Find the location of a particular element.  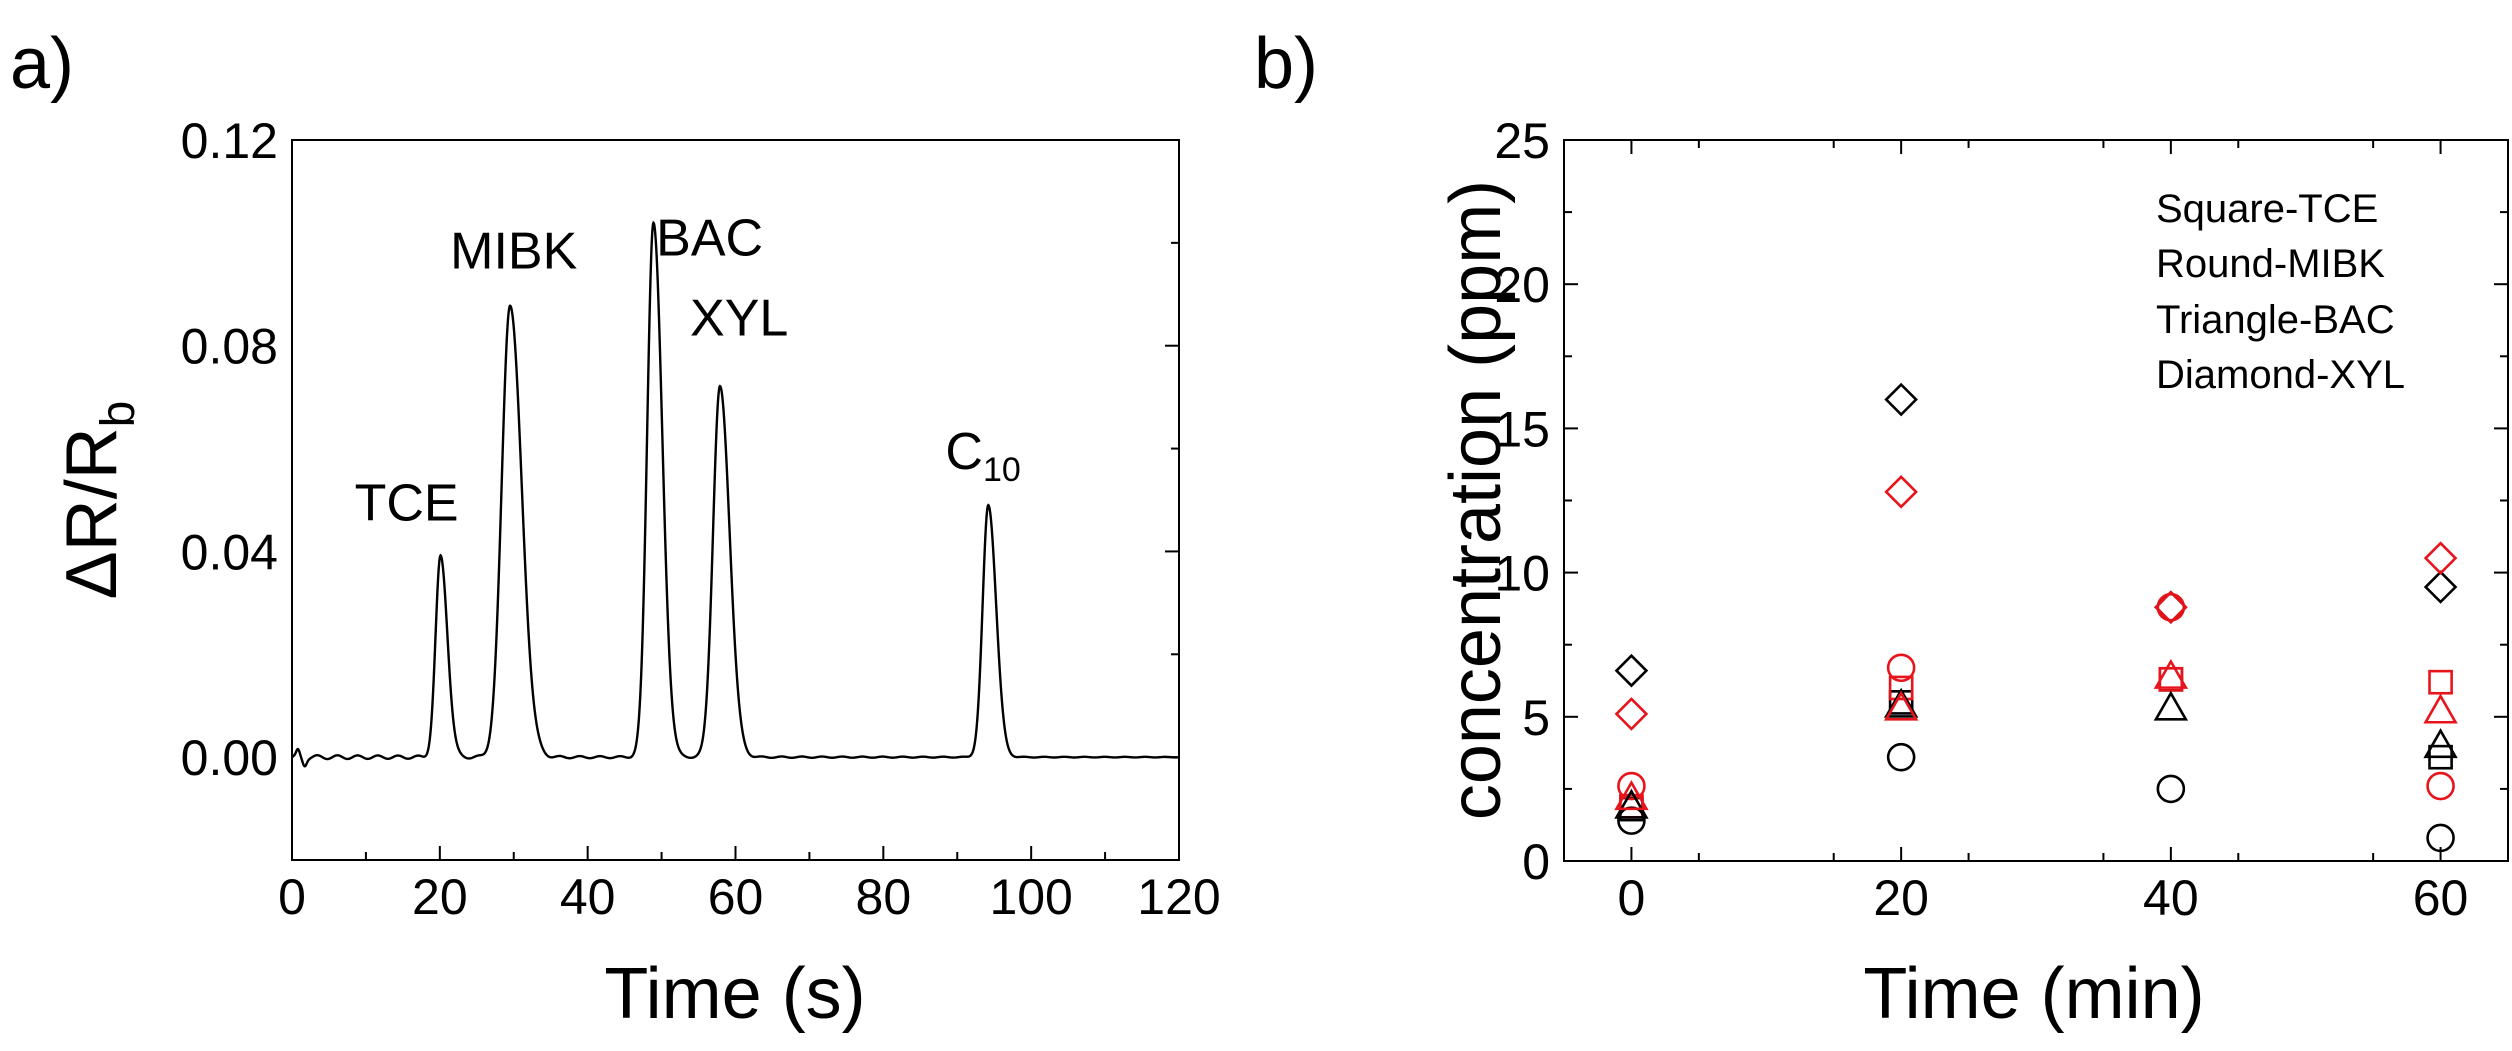

panel-b-label: b) is located at coordinates (1286, 64).